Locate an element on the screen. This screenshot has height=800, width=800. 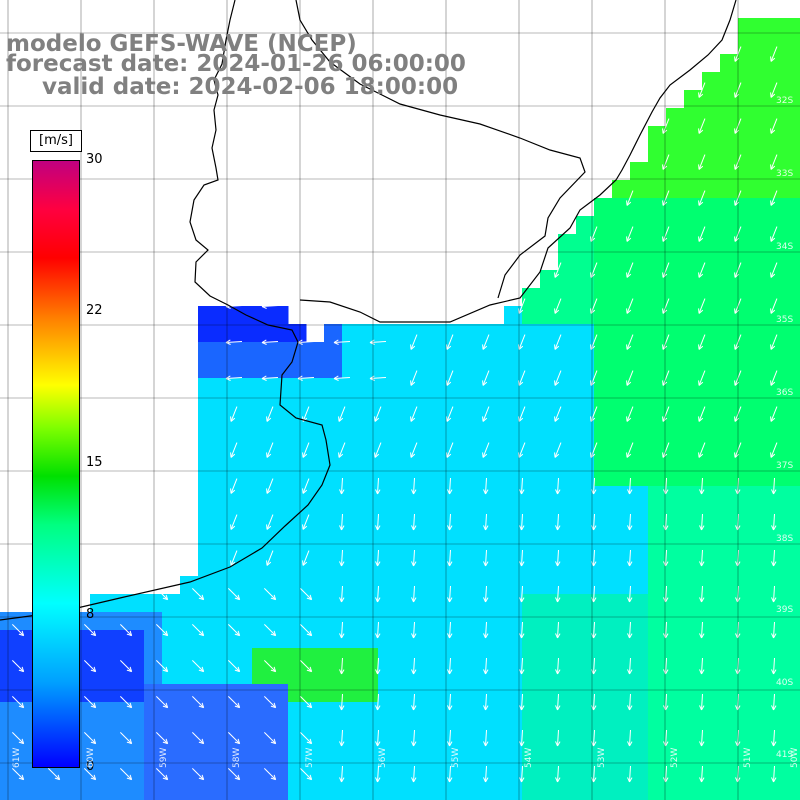
lat-label-40s: 40S is located at coordinates (785, 683).